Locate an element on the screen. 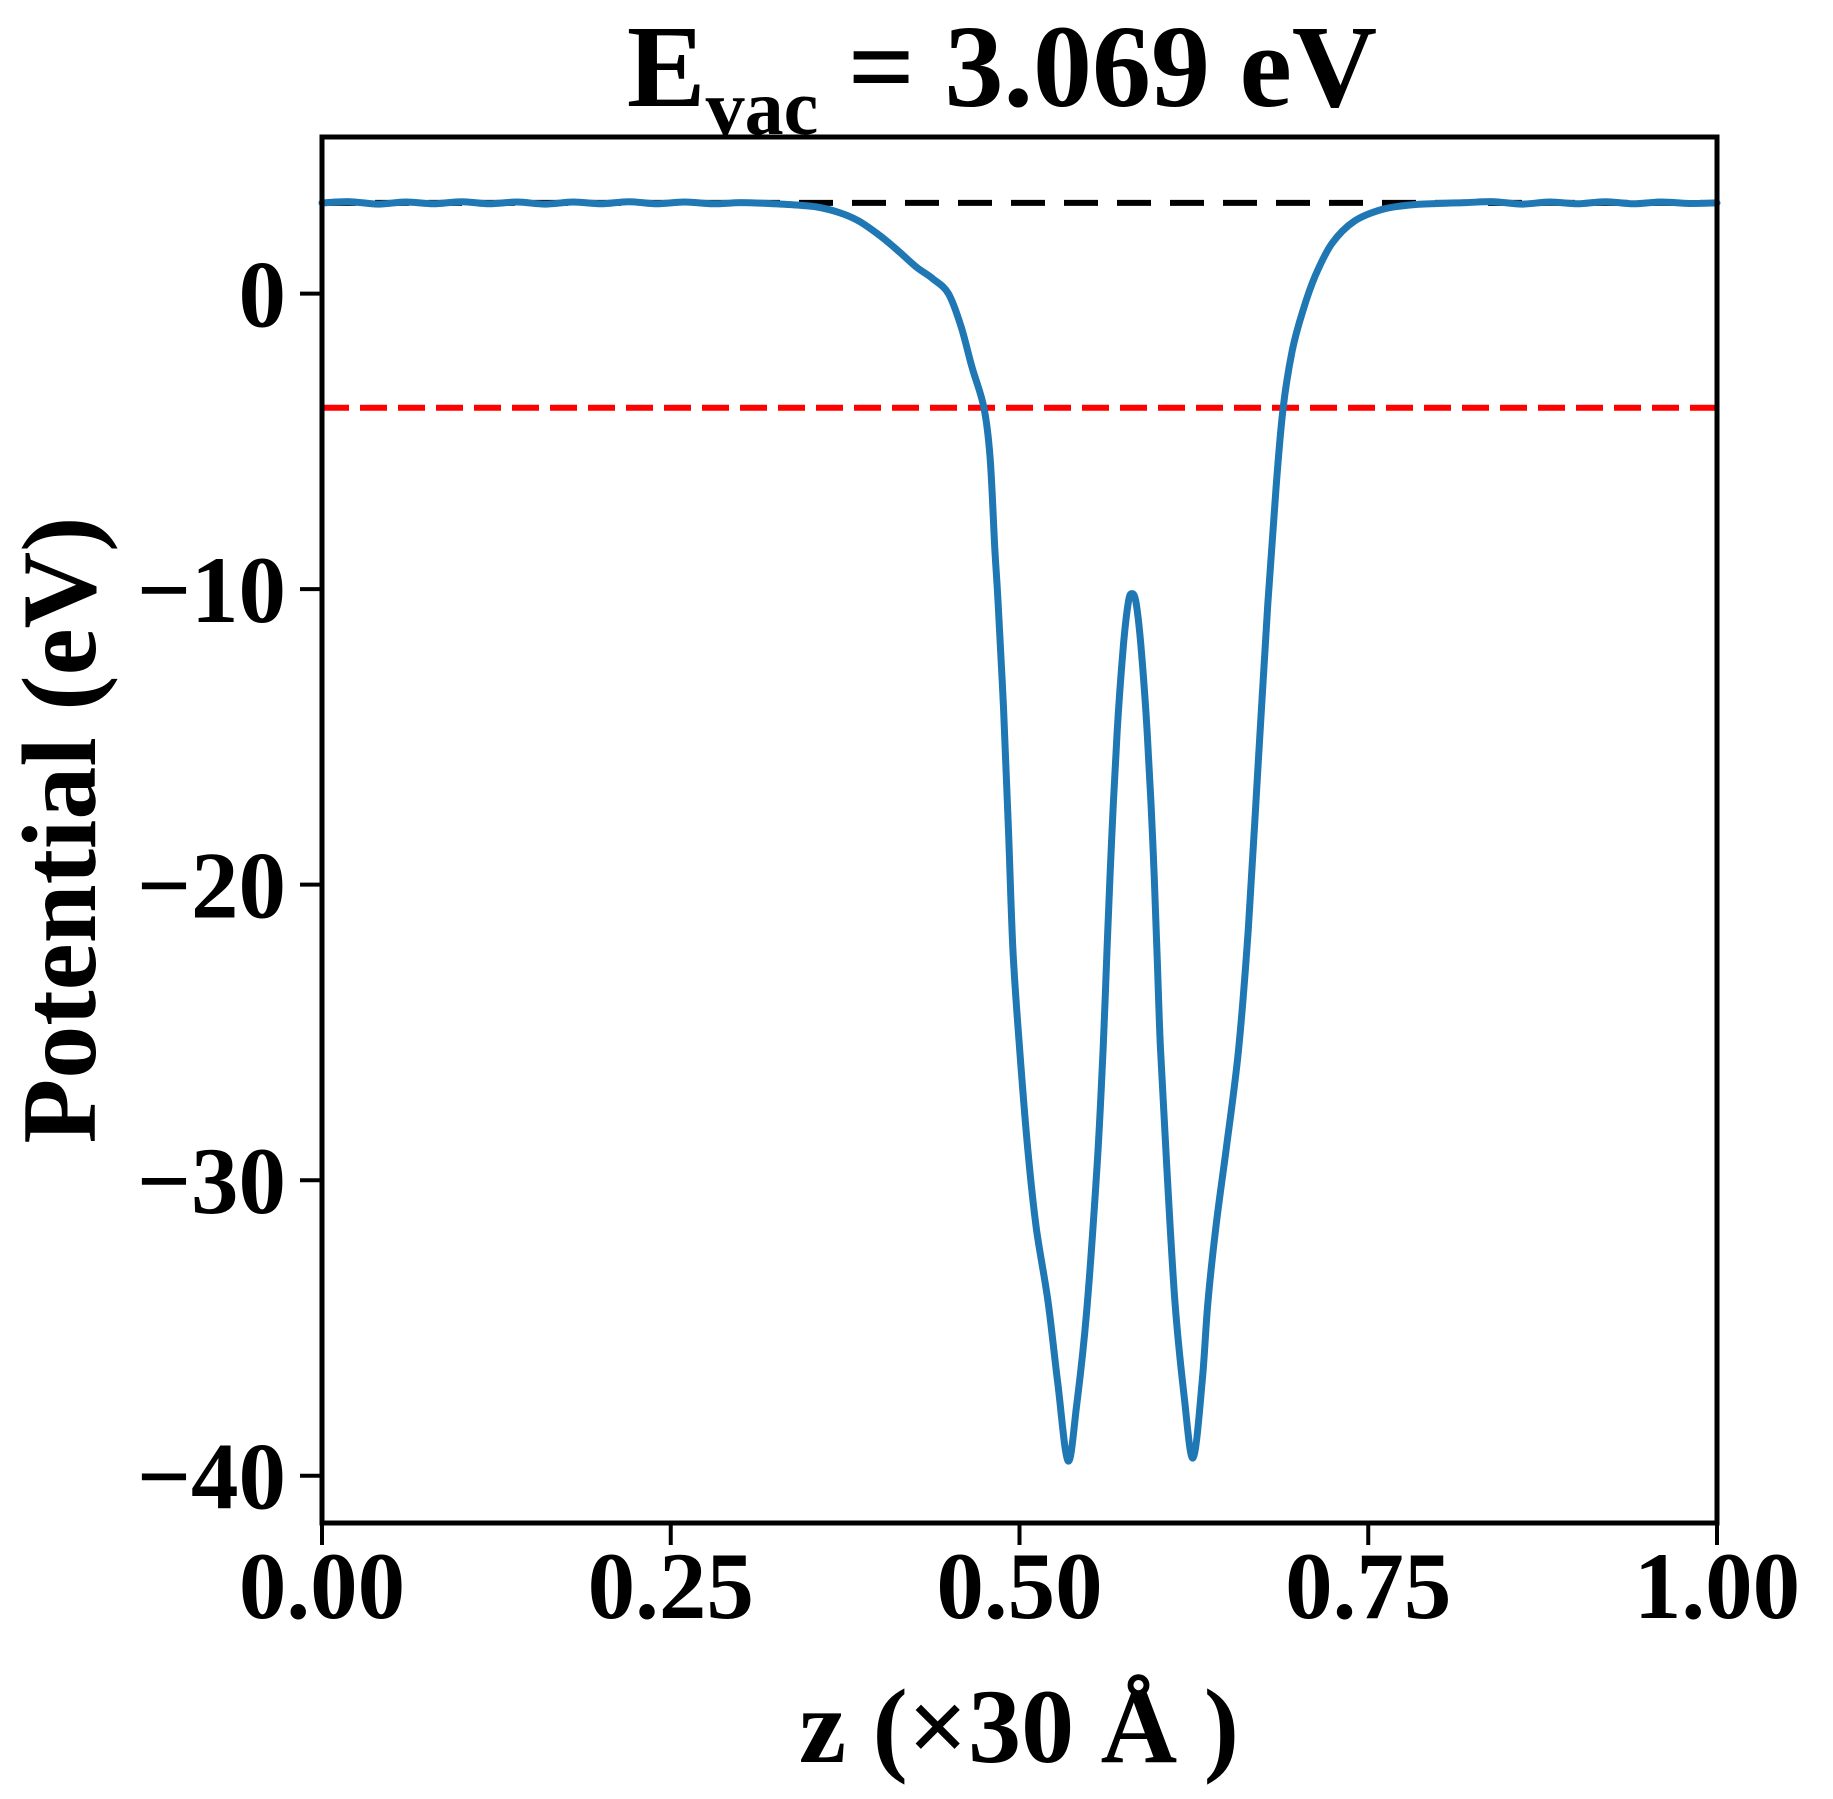  x-tick-label: 0.00 is located at coordinates (322, 1586).